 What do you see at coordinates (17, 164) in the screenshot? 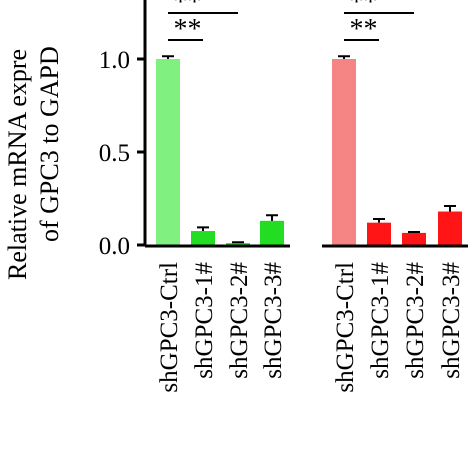
I see `y-axis-label: Relative mRNA expre` at bounding box center [17, 164].